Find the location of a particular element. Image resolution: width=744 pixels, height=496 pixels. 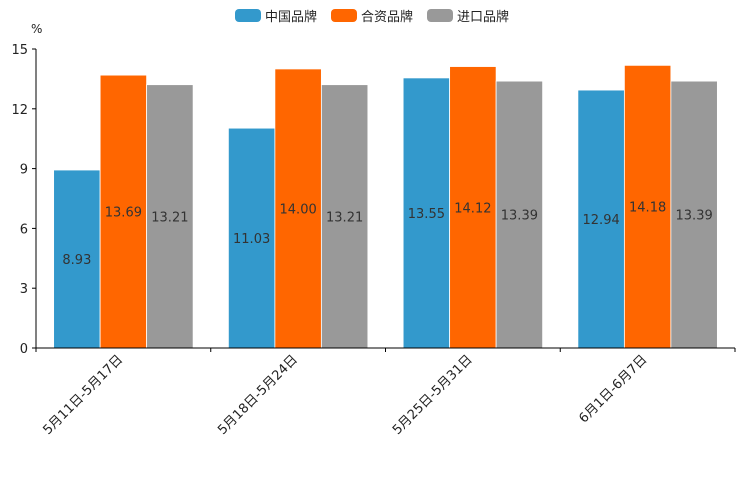

bar-value-label: 8.93 is located at coordinates (76, 260).